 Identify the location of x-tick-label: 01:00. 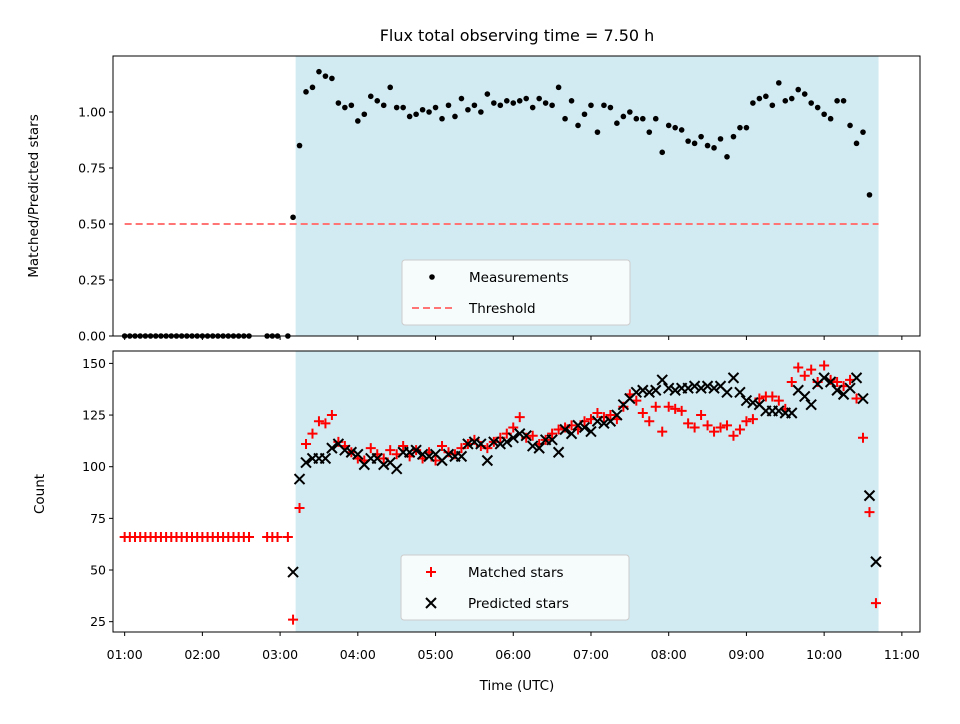
(125, 654).